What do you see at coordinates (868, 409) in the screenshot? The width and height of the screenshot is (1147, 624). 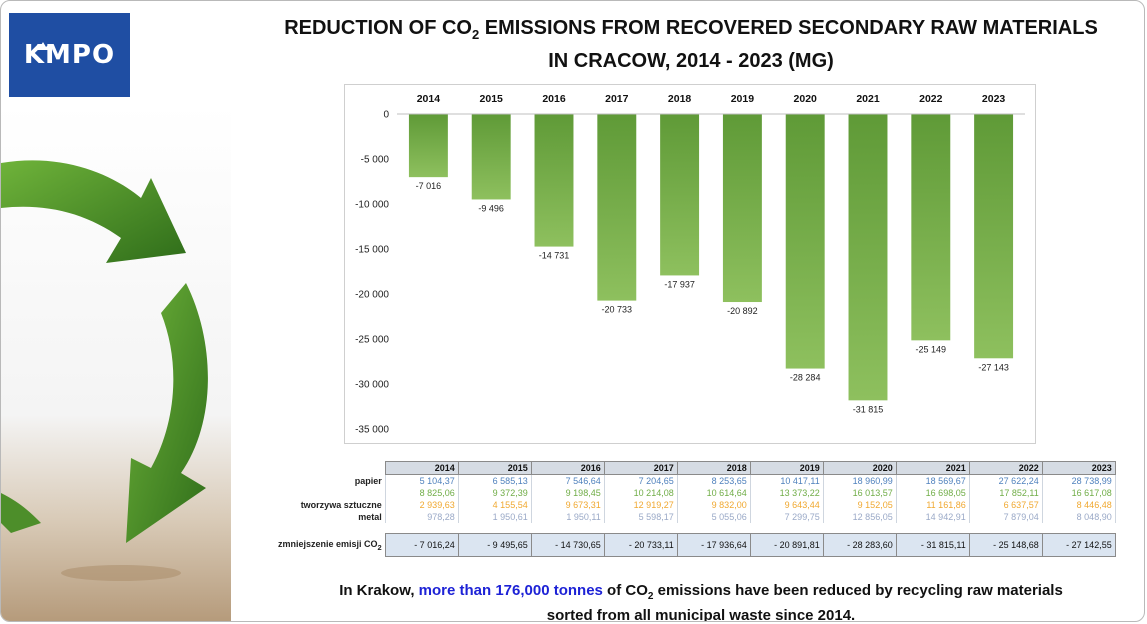 I see `data-label: -31 815` at bounding box center [868, 409].